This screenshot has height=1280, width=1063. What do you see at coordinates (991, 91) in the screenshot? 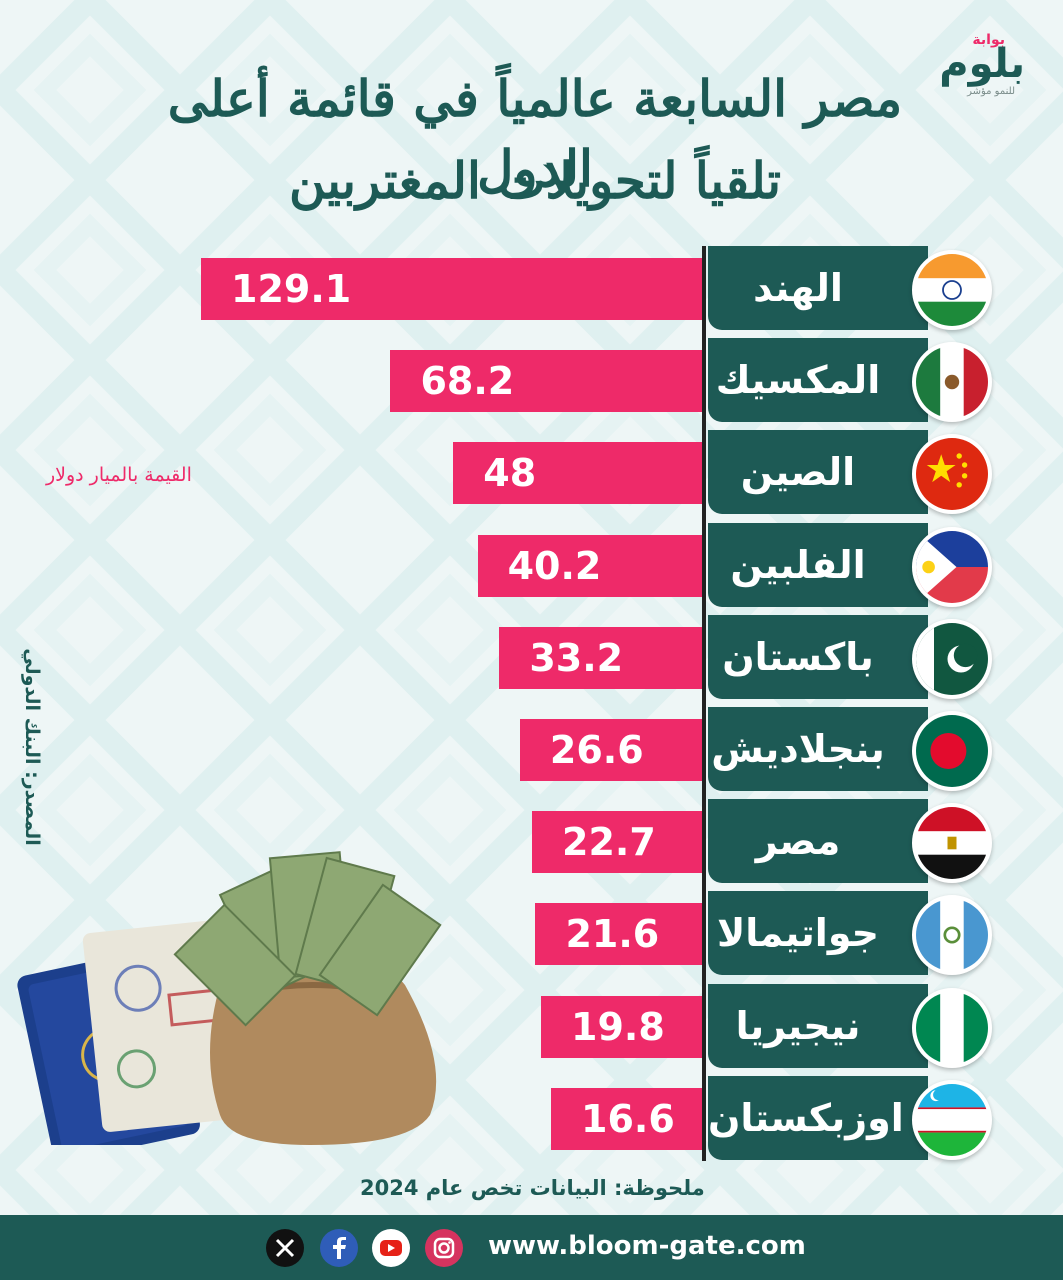
I see `logo-sub-text: للنمو مؤشر` at bounding box center [991, 91].